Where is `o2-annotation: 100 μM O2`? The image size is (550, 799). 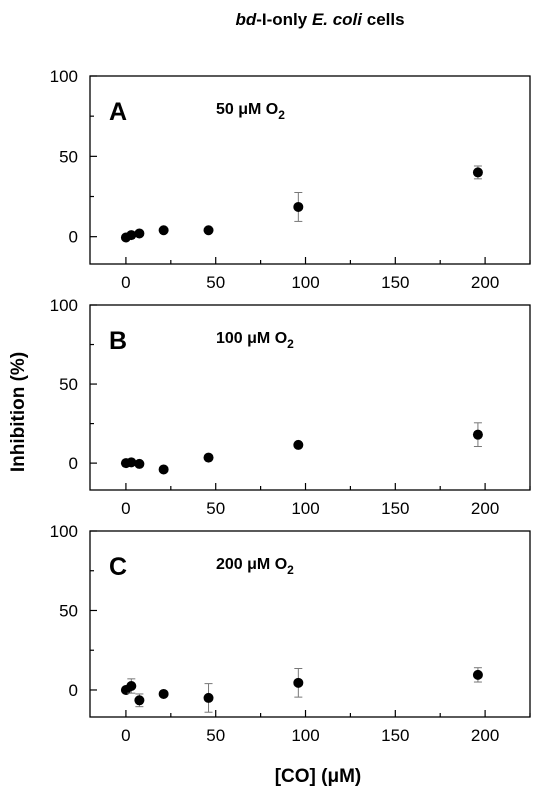 o2-annotation: 100 μM O2 is located at coordinates (255, 340).